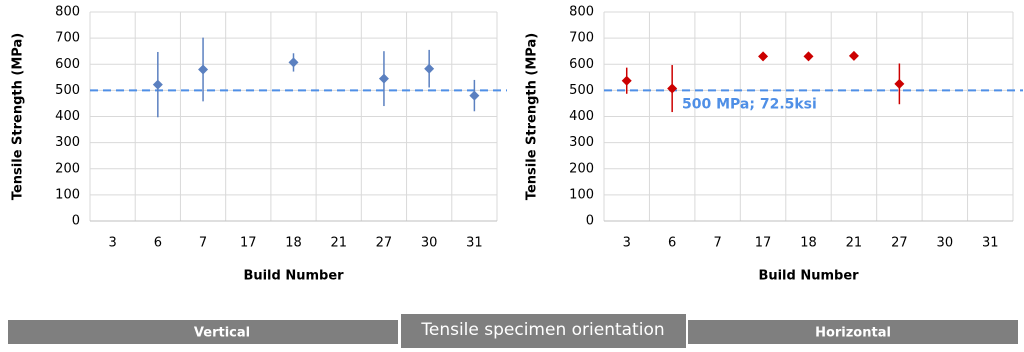 Image resolution: width=1024 pixels, height=352 pixels. Describe the element at coordinates (222, 333) in the screenshot. I see `footer-label: Vertical` at that location.